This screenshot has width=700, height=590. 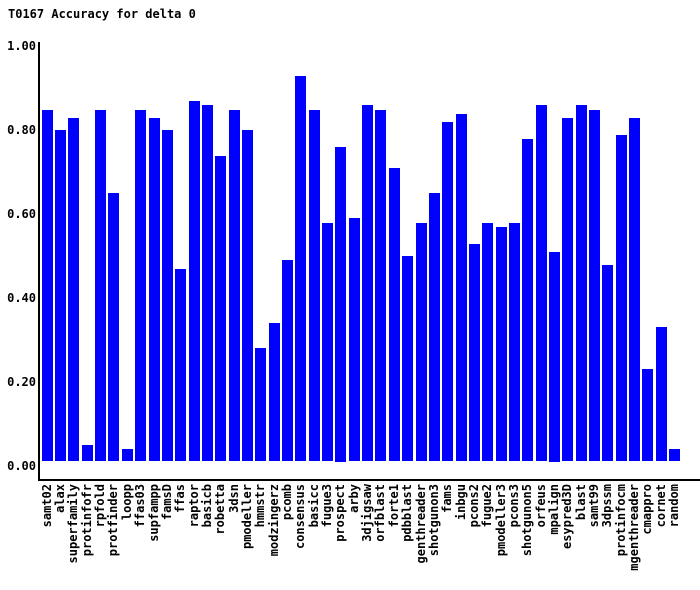 I want to click on x-tick-label-inbgu: inbgu, so click(x=460, y=502).